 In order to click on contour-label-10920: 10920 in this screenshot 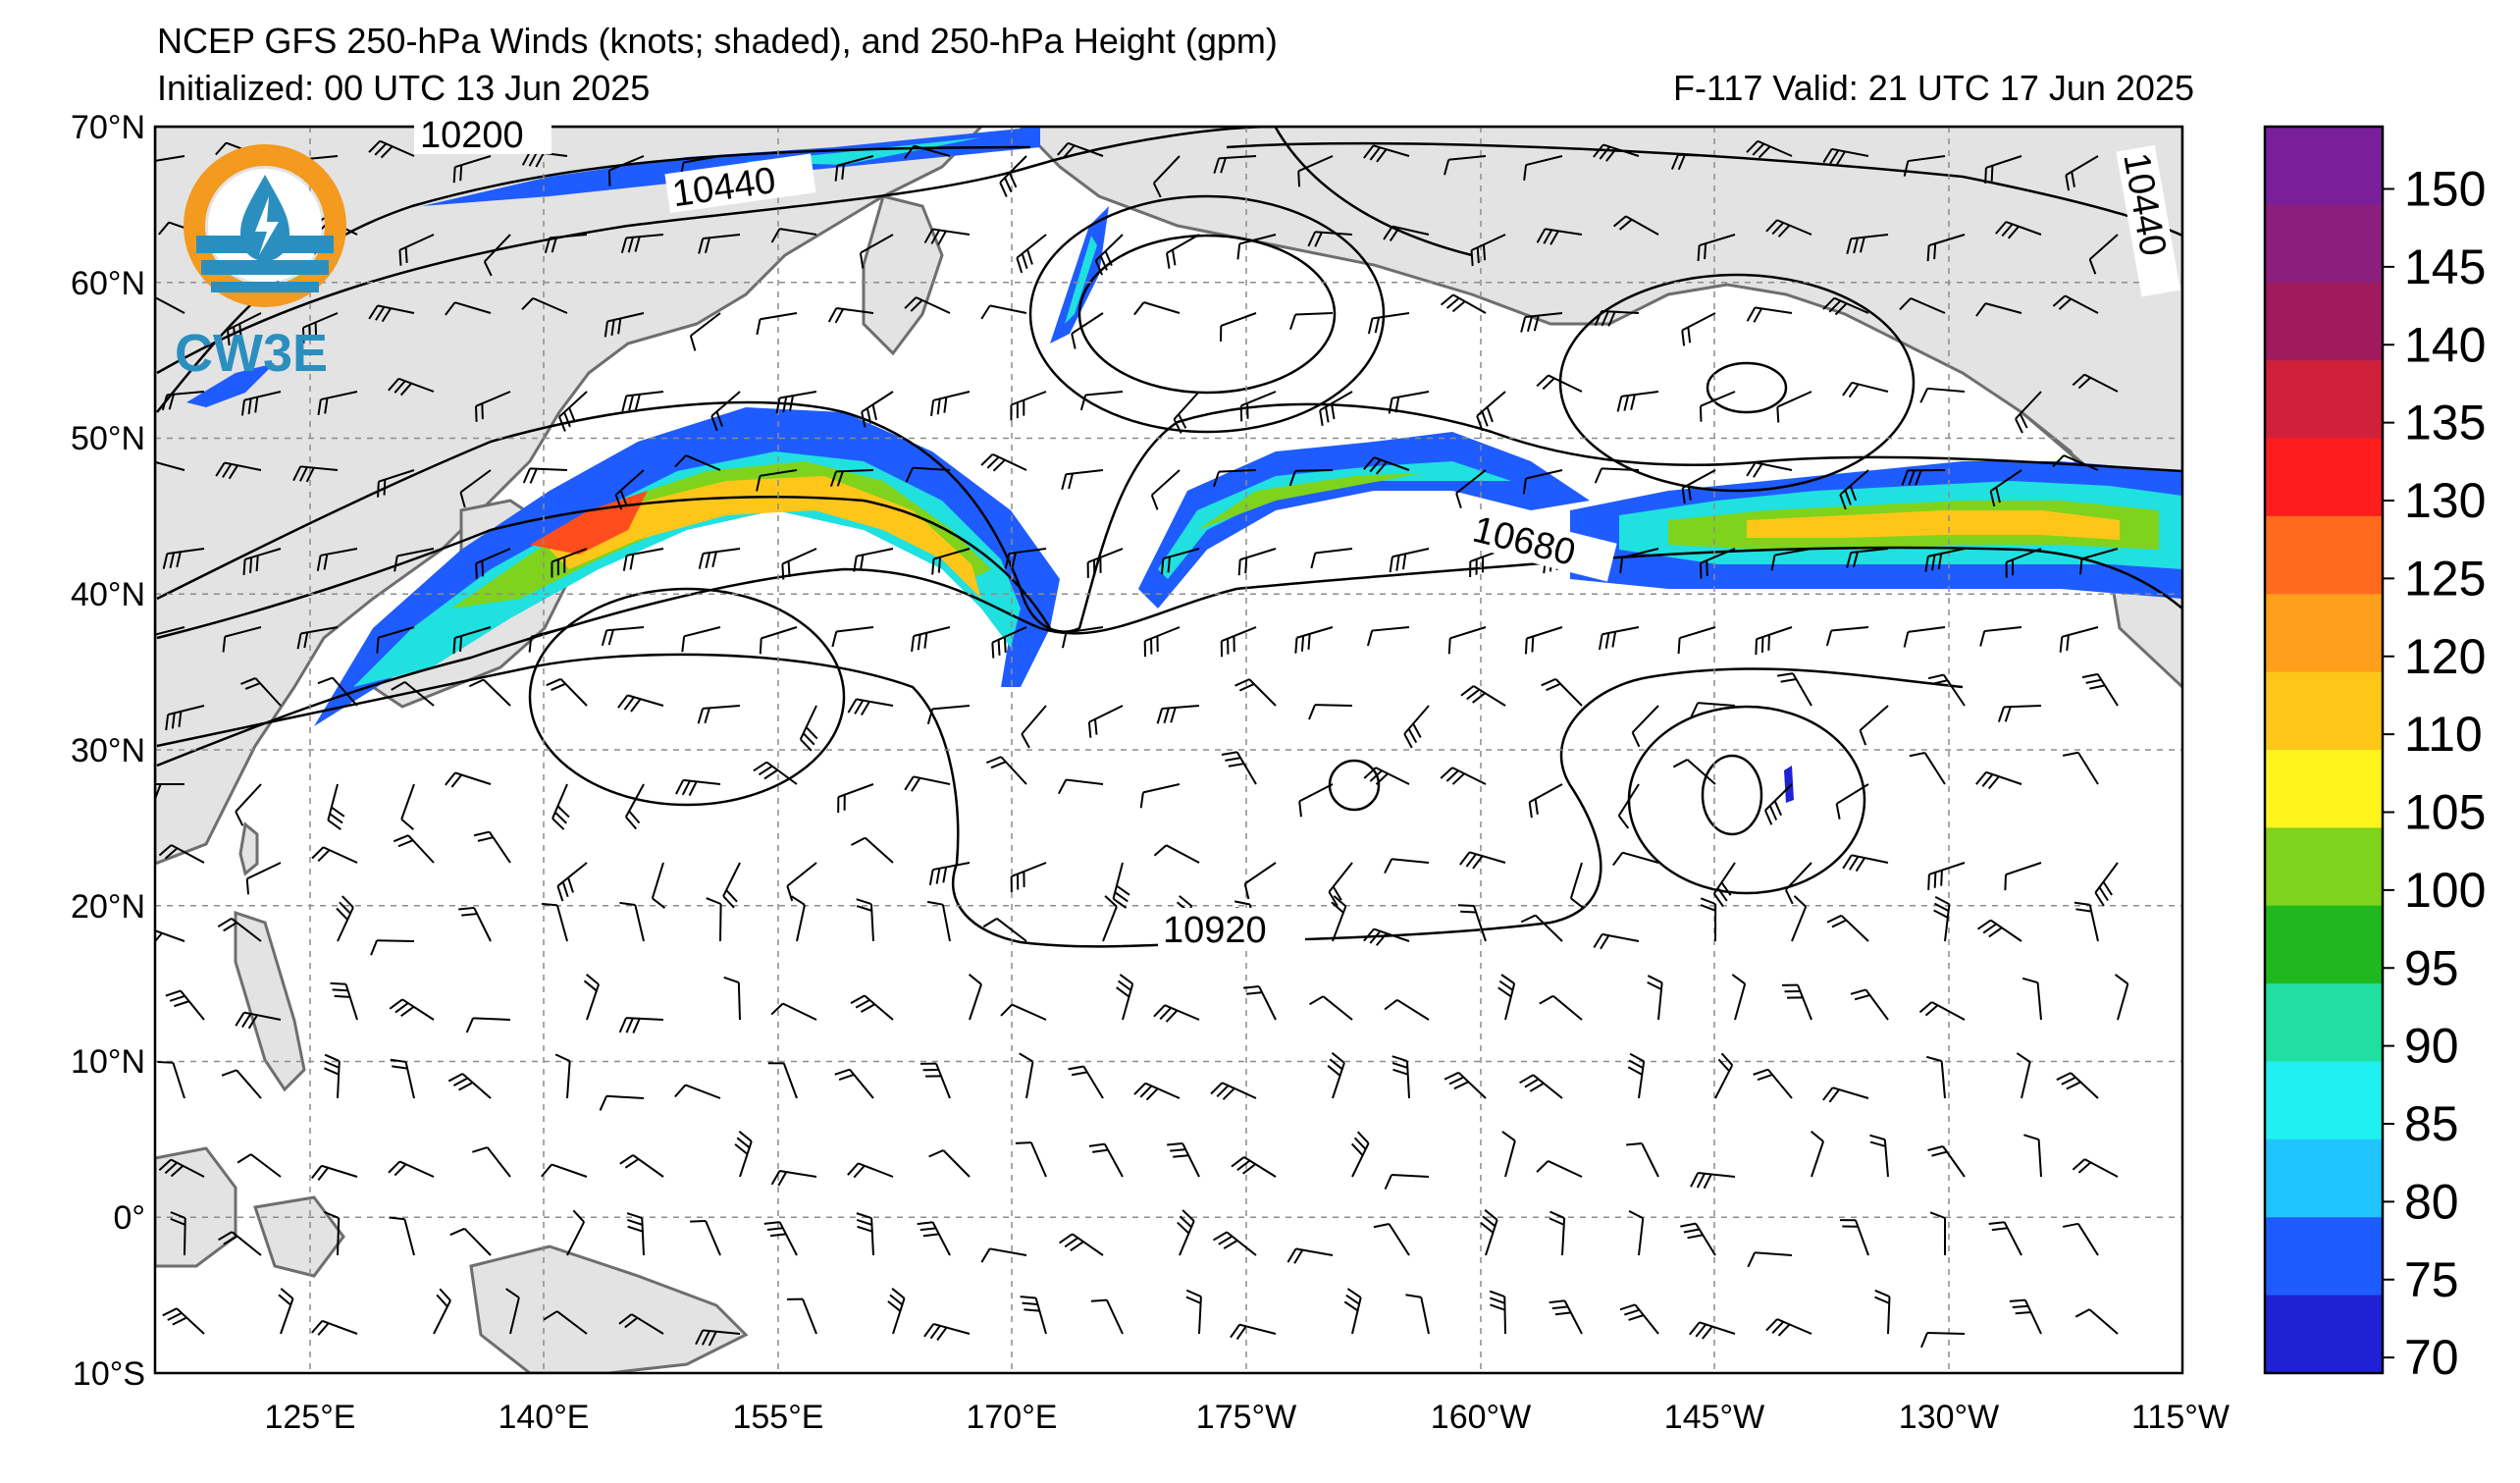, I will do `click(1215, 930)`.